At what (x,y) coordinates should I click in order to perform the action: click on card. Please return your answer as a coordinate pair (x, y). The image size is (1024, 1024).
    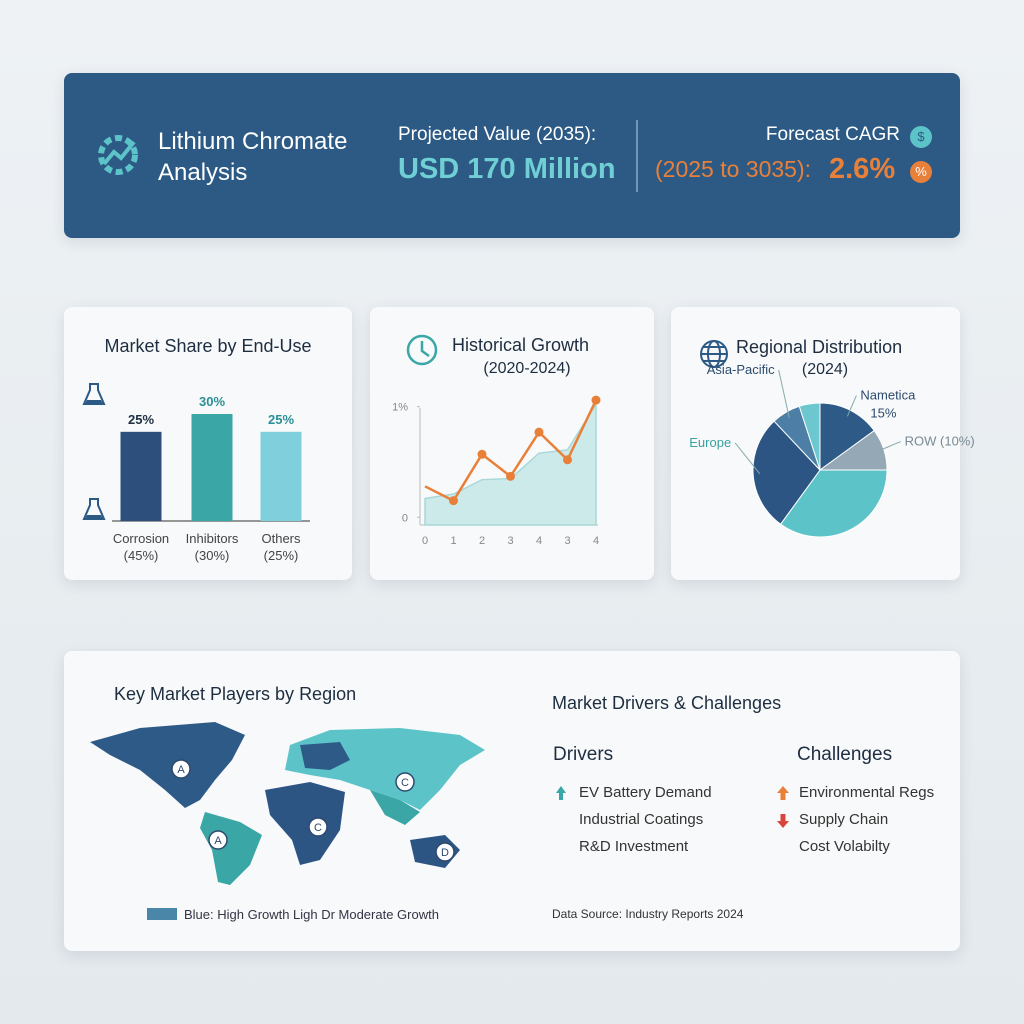
    Looking at the image, I should click on (512, 443).